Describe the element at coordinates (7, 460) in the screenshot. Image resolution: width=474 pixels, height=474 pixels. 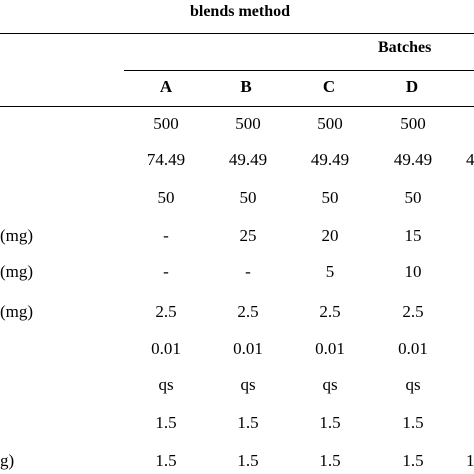
I see `row-label: g)` at that location.